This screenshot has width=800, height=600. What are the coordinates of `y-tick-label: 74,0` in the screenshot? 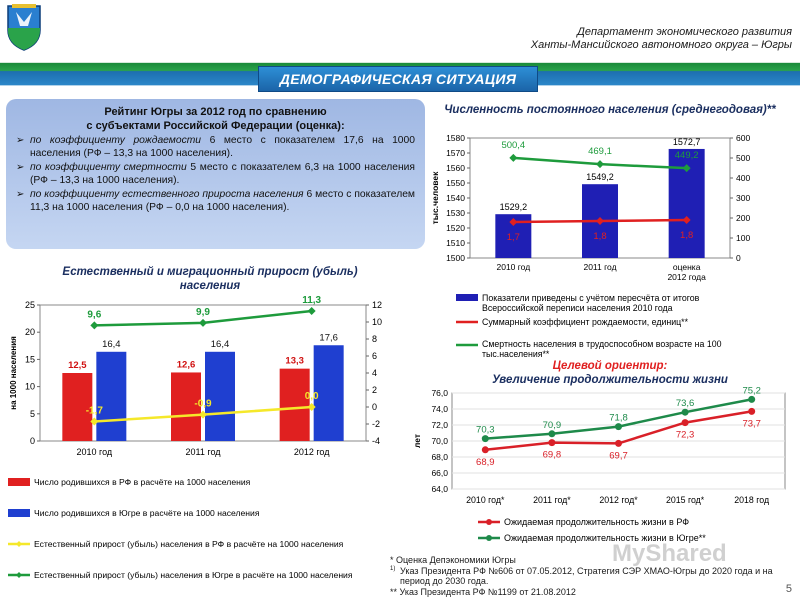 It's located at (439, 409).